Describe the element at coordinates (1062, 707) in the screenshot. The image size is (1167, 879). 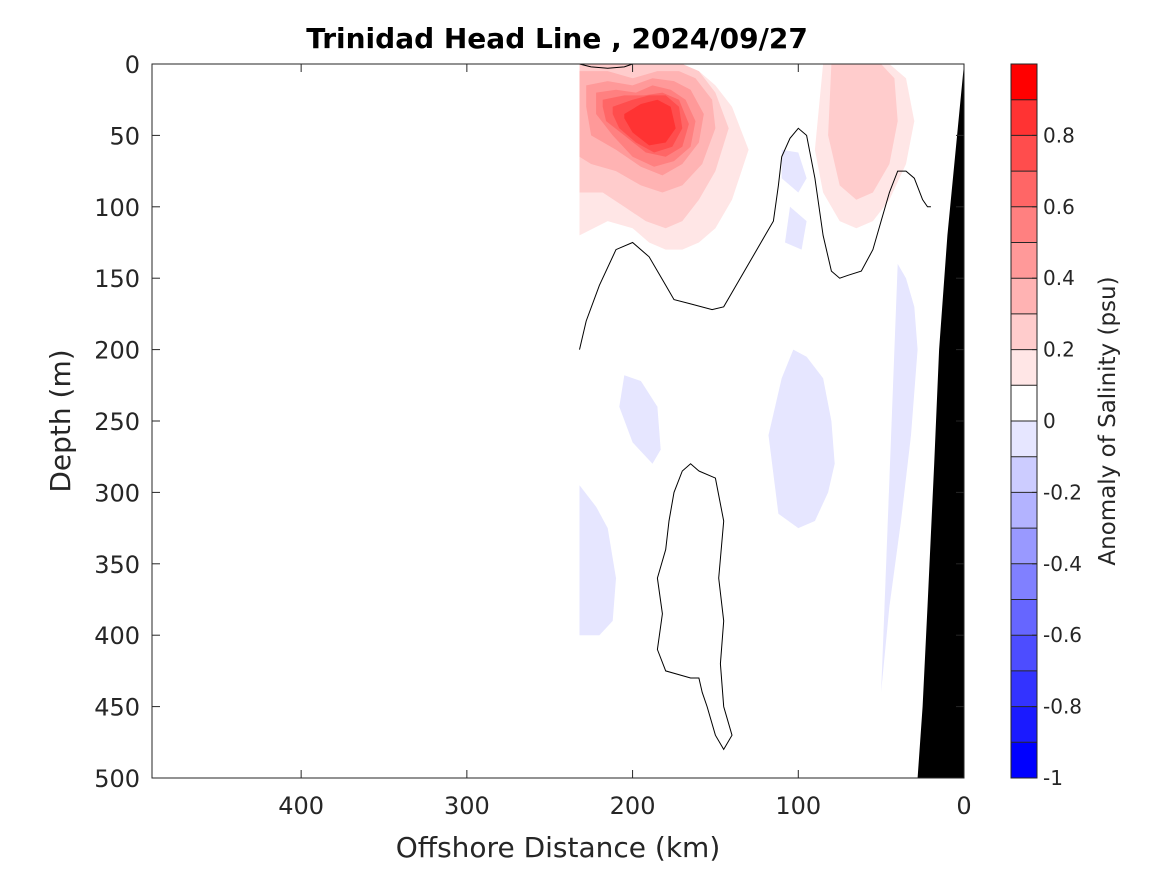
I see `colorbar-tick-label-1: -0.8` at that location.